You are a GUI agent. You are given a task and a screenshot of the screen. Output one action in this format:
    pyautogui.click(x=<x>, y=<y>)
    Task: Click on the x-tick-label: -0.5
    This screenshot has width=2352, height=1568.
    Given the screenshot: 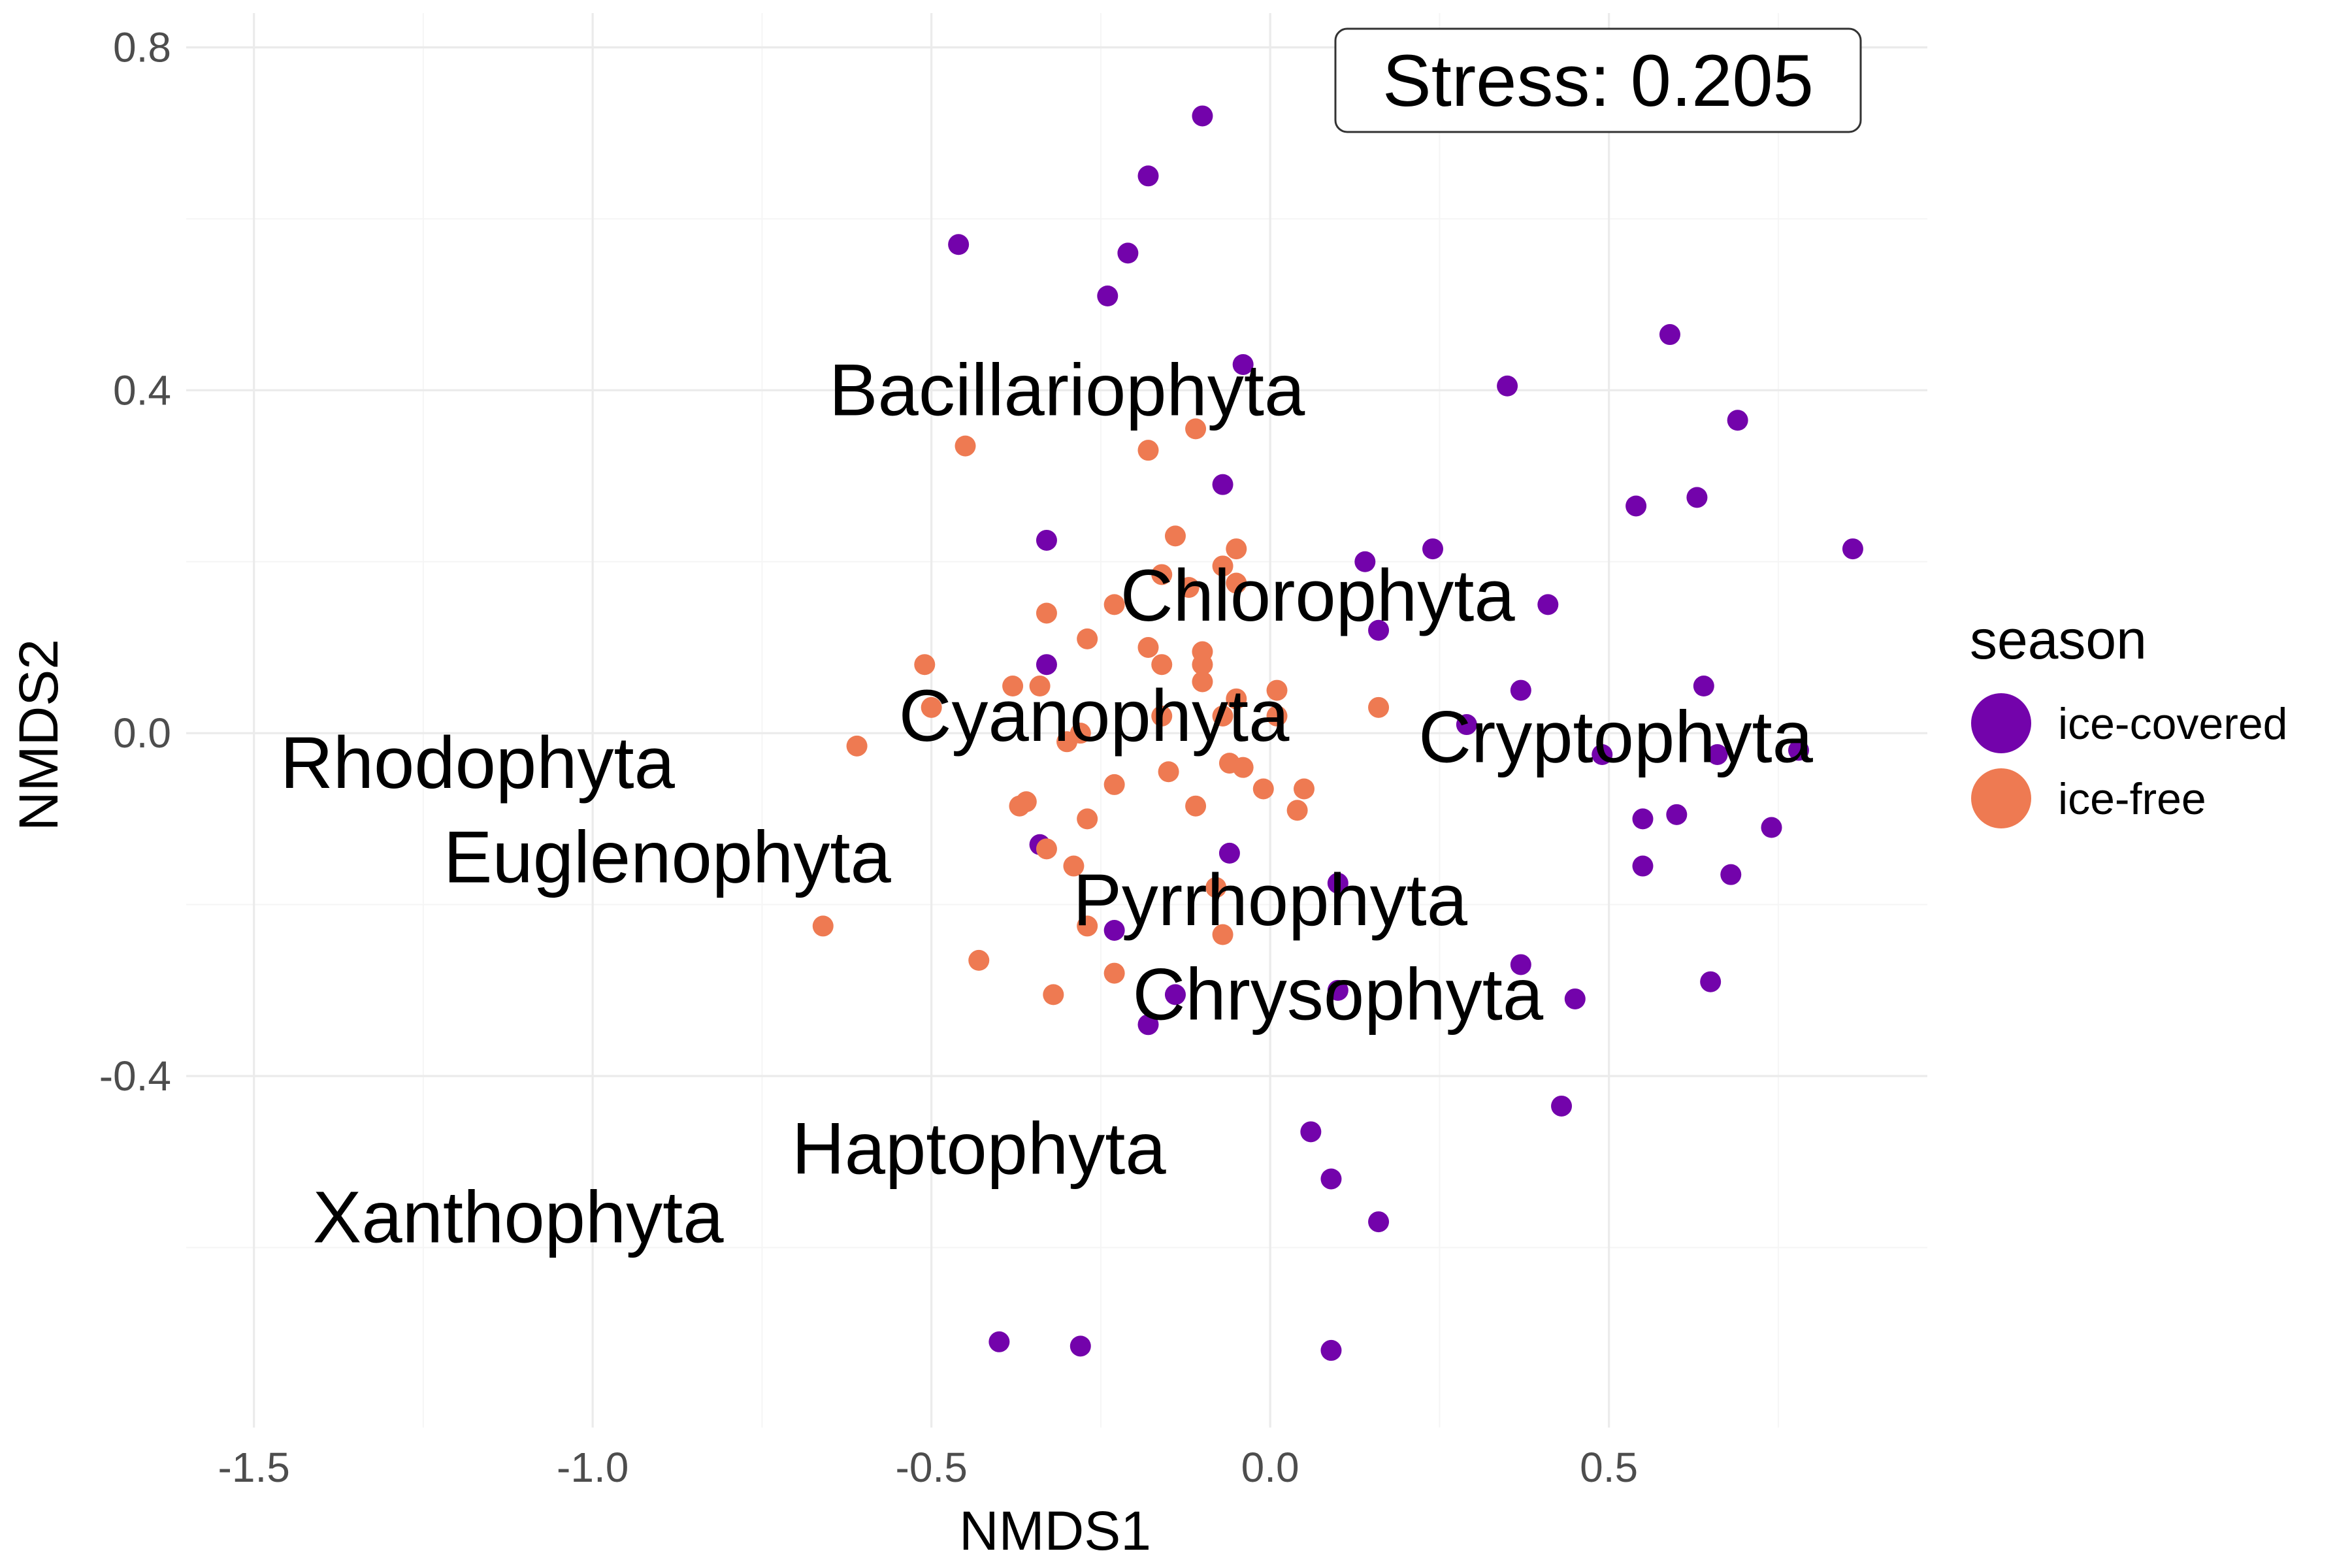 What is the action you would take?
    pyautogui.click(x=932, y=1467)
    